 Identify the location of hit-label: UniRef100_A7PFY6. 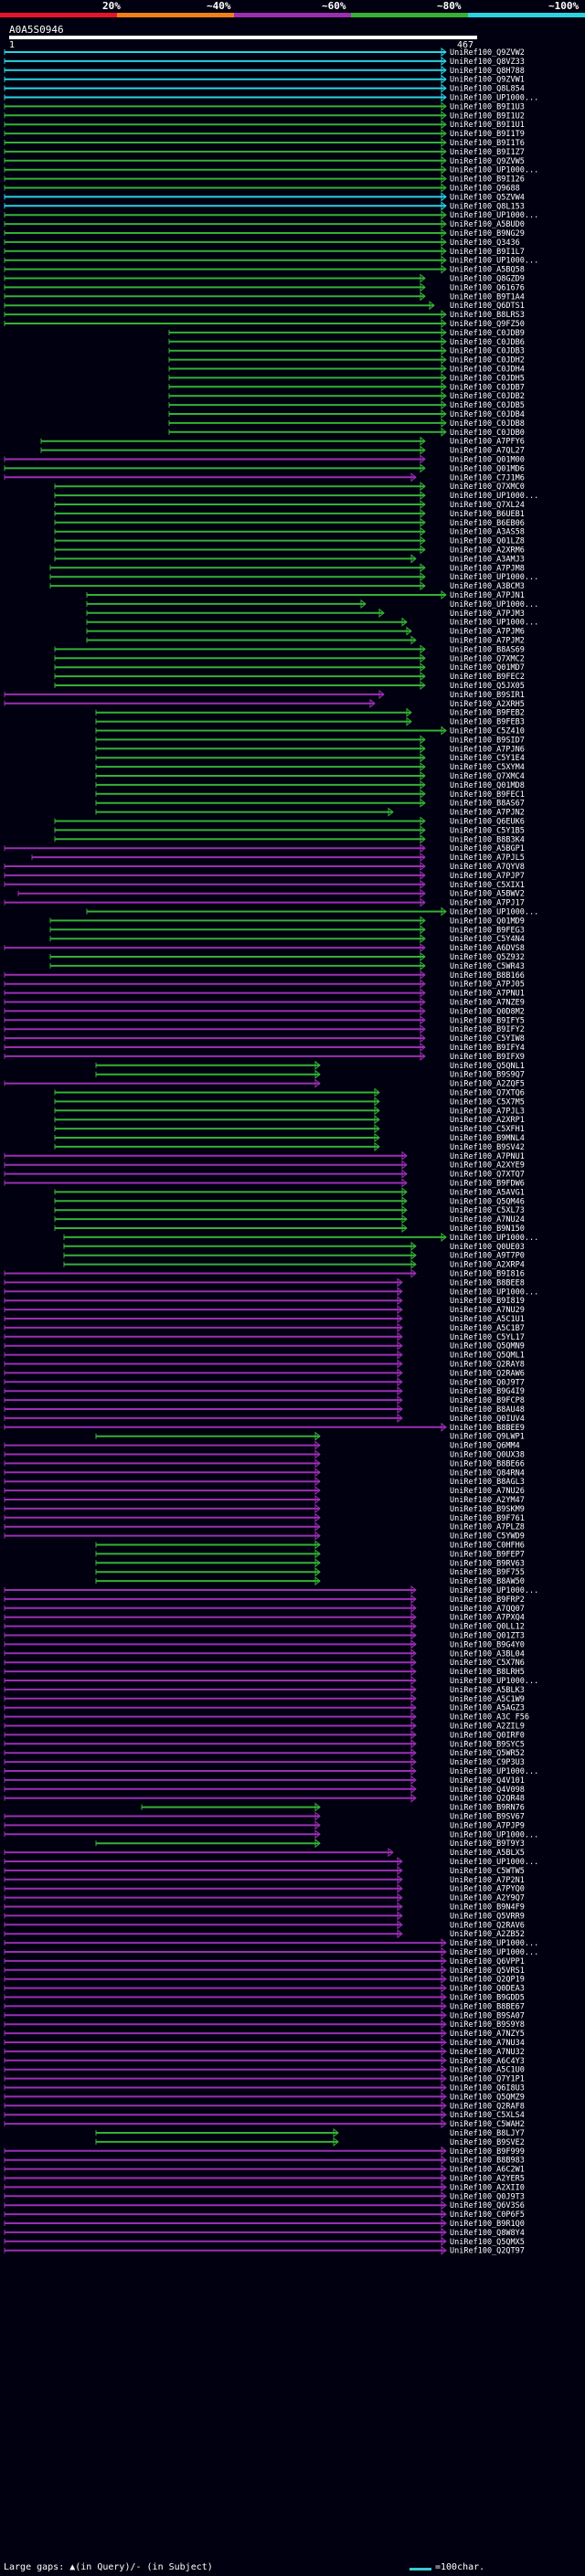
(488, 442).